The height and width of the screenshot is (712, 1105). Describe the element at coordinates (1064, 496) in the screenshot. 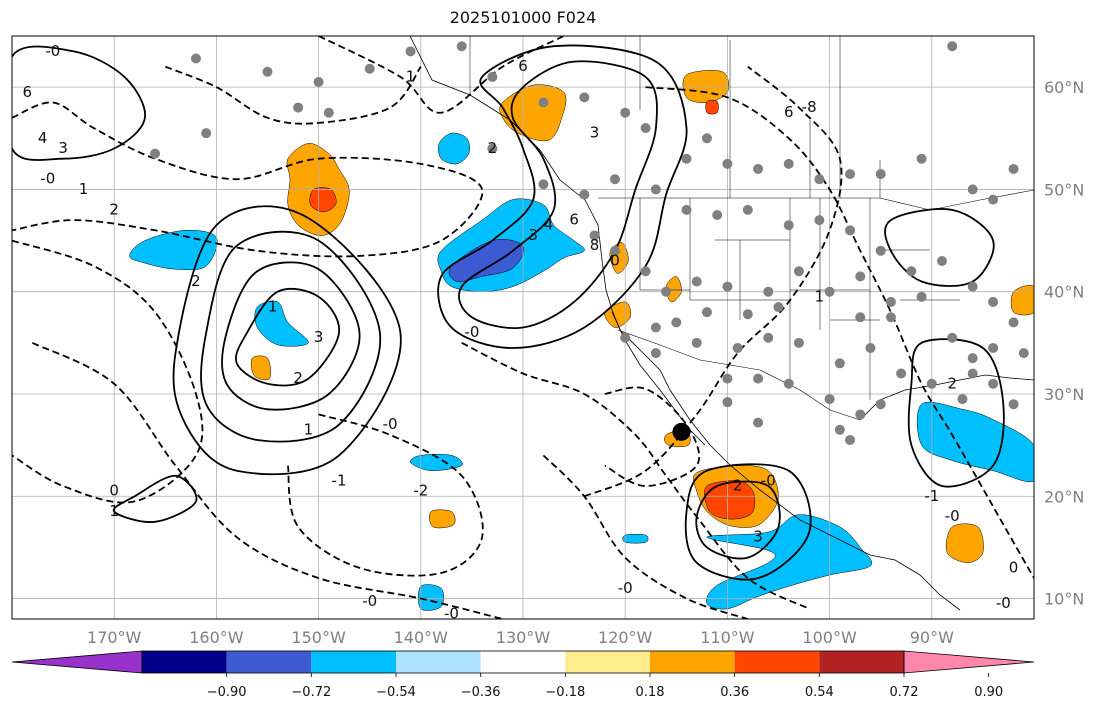

I see `lat-tick-label: 20°N` at that location.